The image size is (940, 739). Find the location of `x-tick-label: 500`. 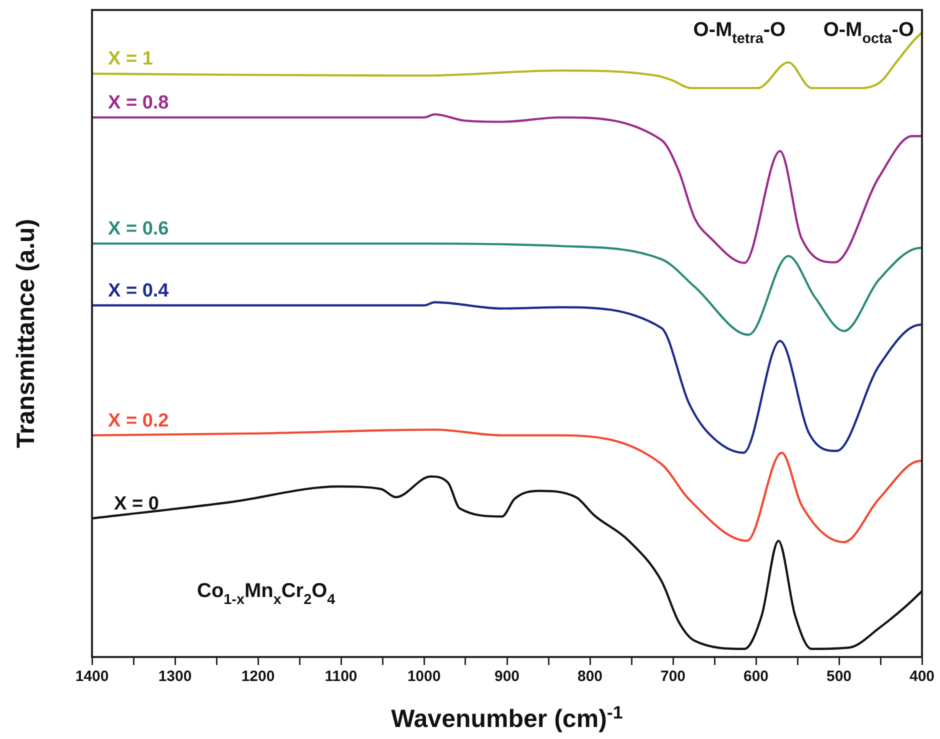

x-tick-label: 500 is located at coordinates (839, 677).